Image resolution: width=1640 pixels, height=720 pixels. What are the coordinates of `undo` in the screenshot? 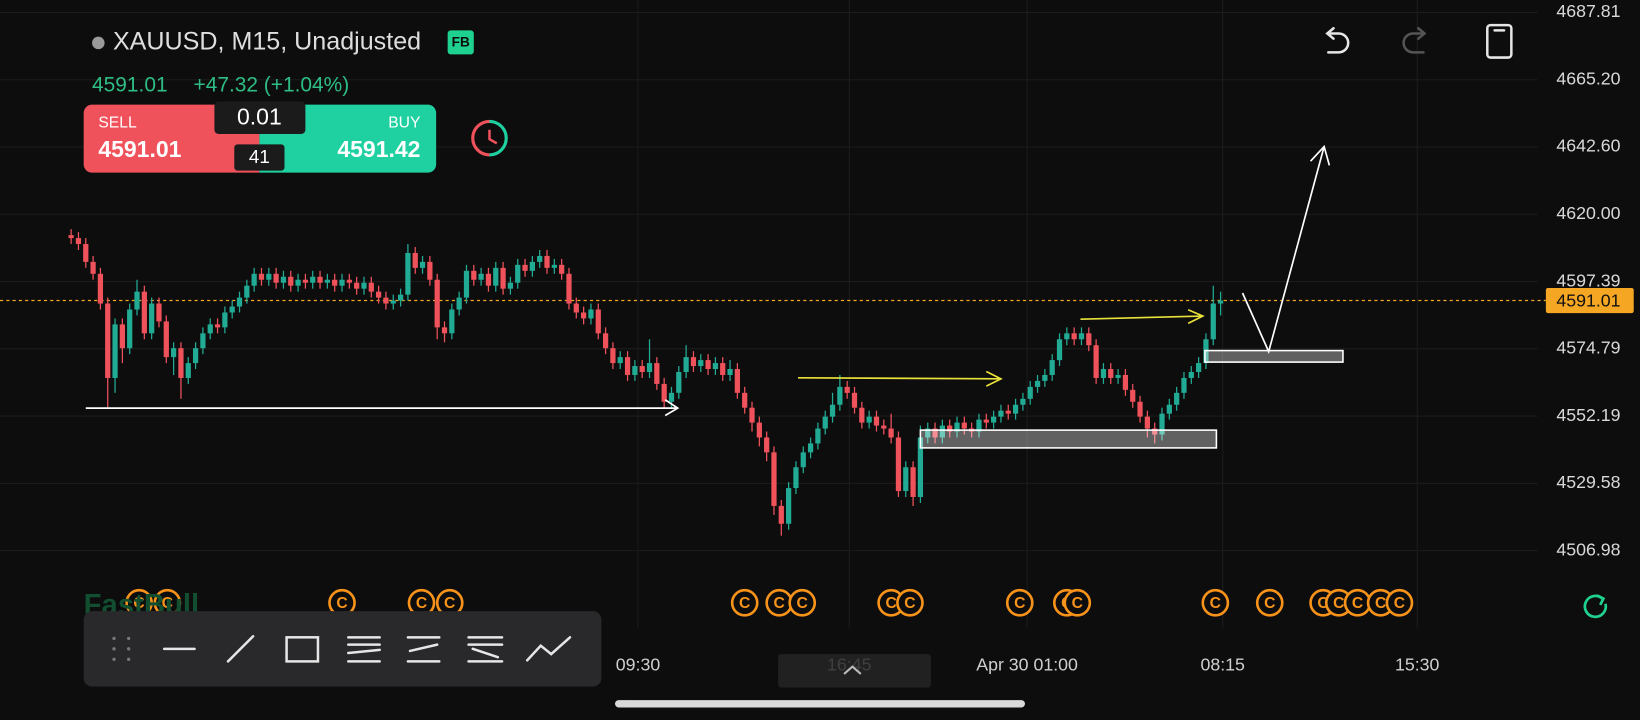 It's located at (1337, 40).